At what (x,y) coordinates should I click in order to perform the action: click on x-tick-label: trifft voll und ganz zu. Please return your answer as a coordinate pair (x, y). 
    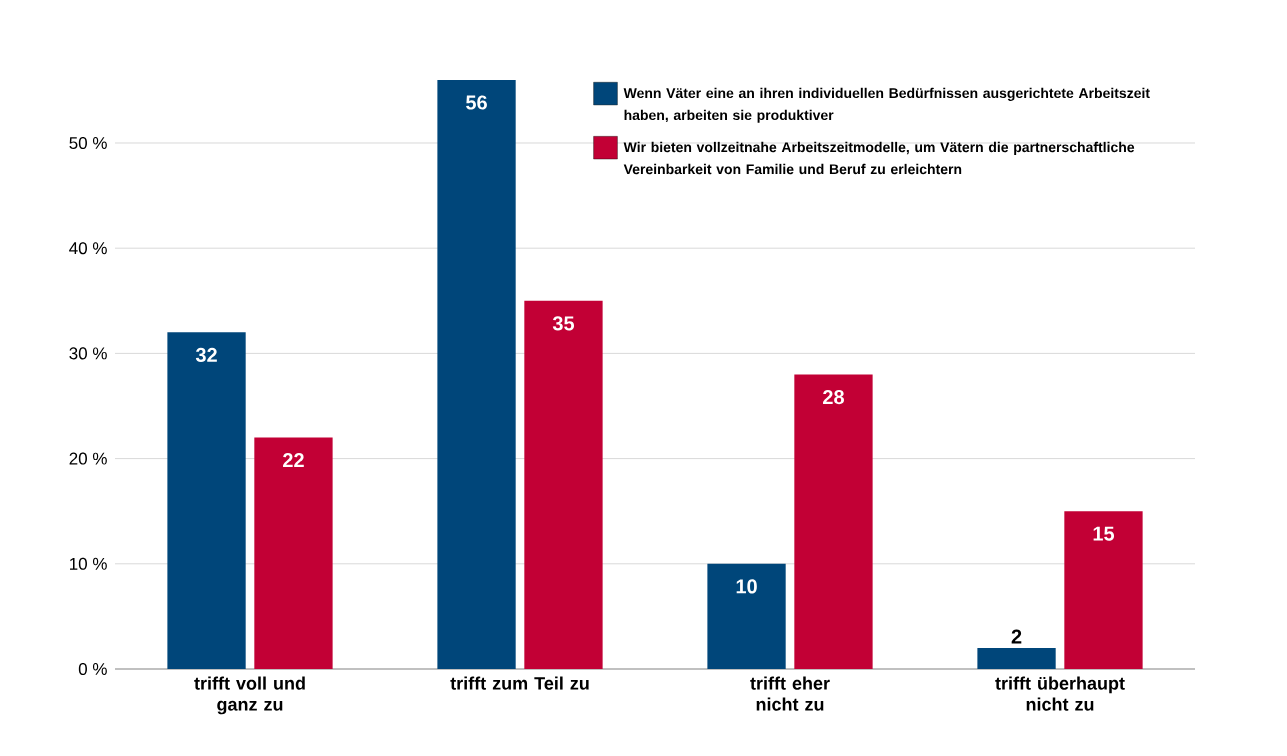
    Looking at the image, I should click on (249, 695).